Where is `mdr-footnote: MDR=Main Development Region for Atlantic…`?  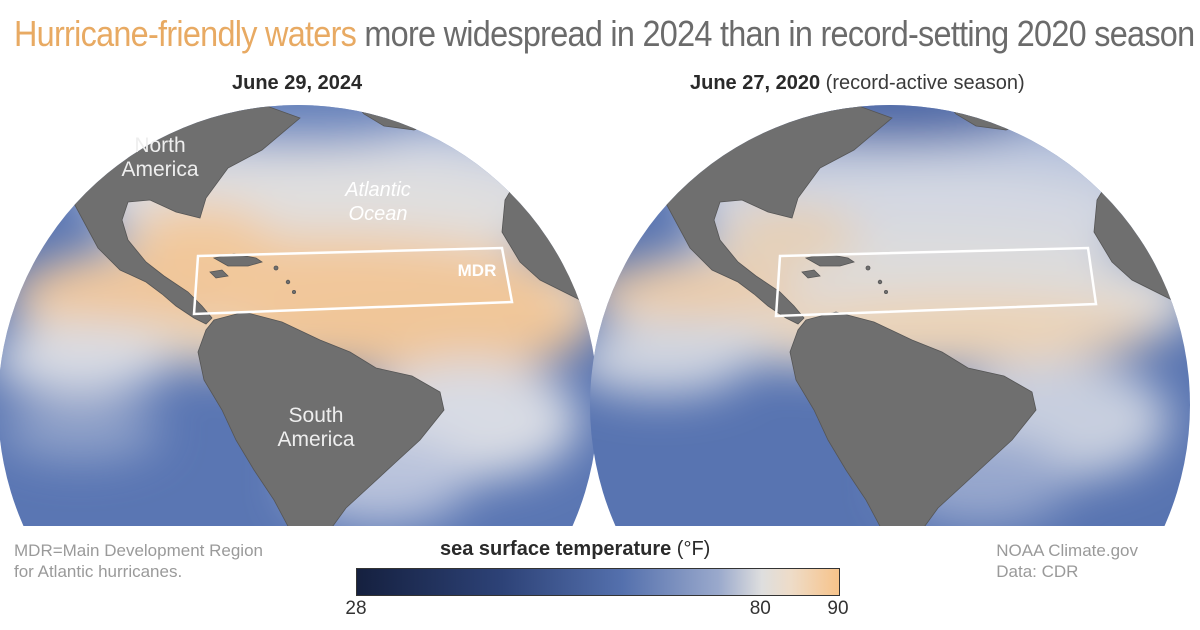 mdr-footnote: MDR=Main Development Region for Atlantic… is located at coordinates (138, 561).